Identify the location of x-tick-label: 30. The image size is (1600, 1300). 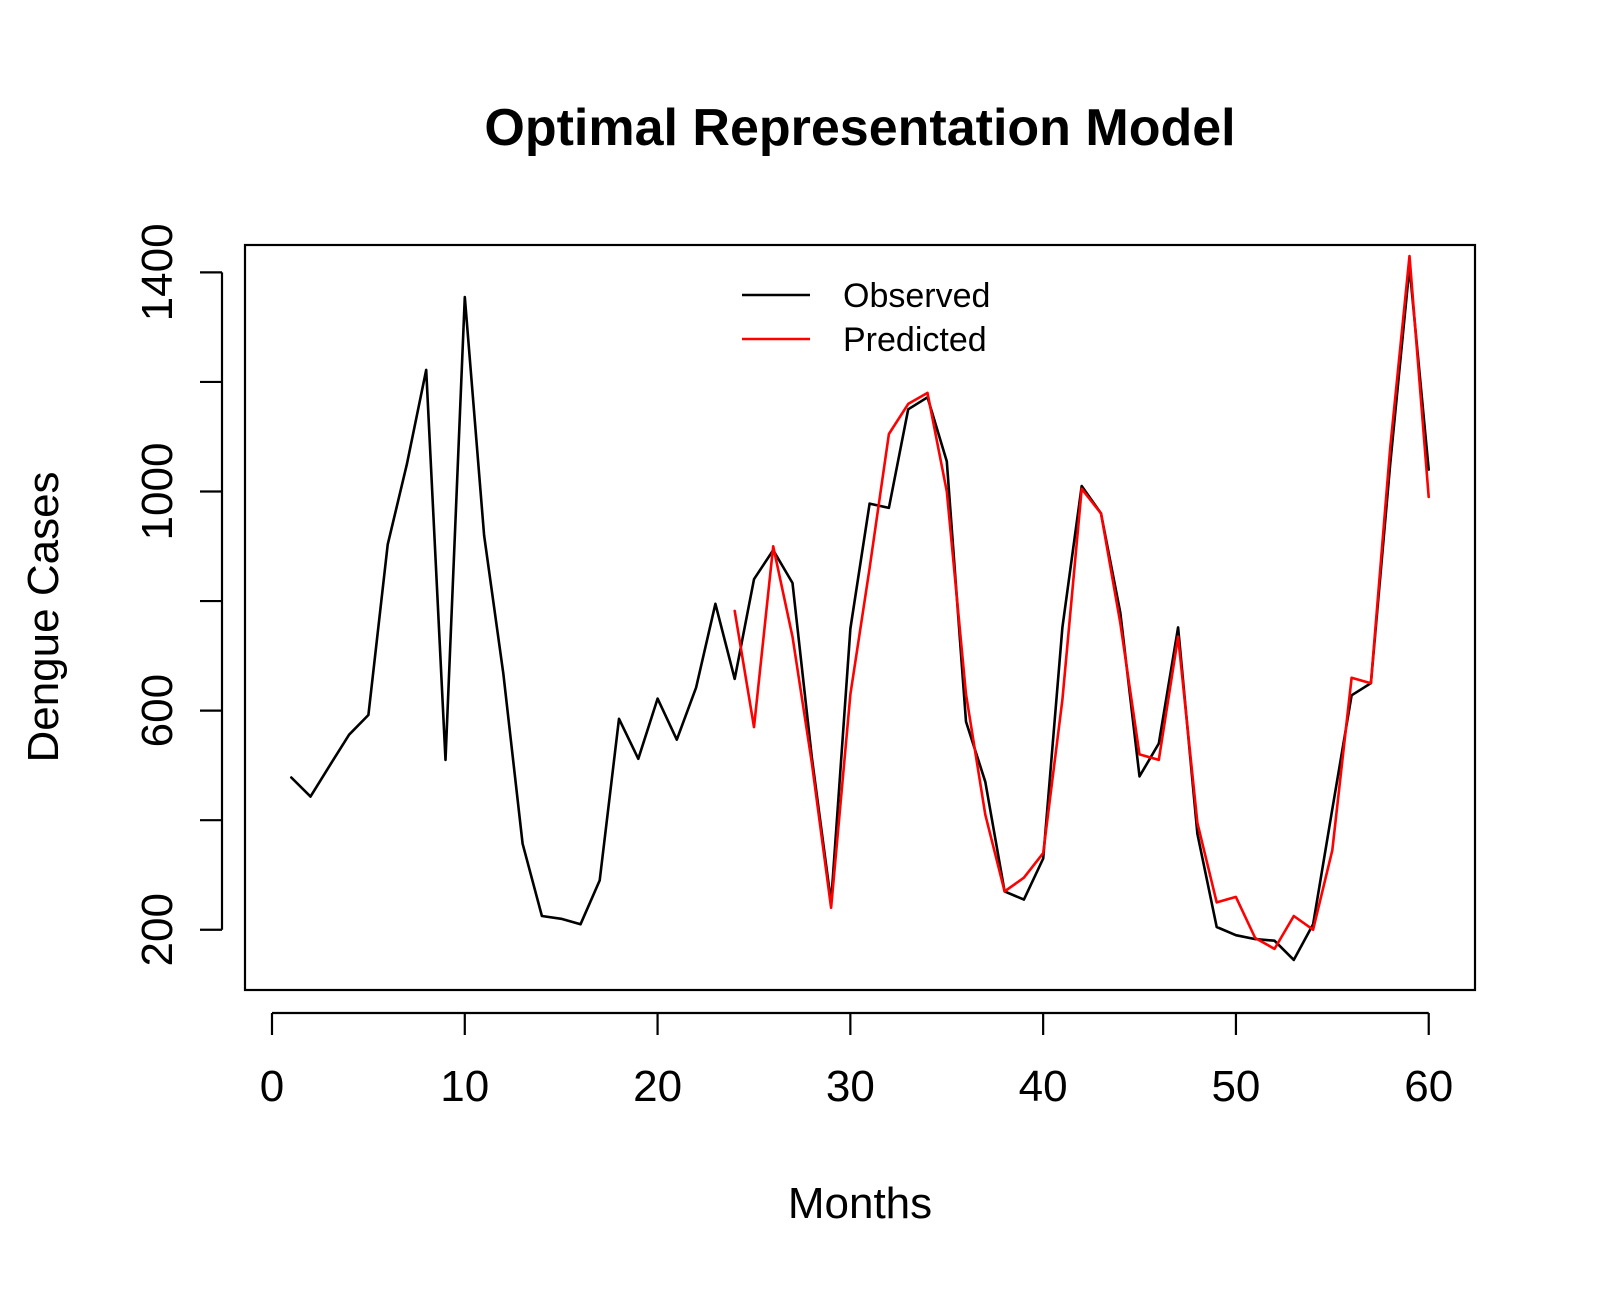
(850, 1086).